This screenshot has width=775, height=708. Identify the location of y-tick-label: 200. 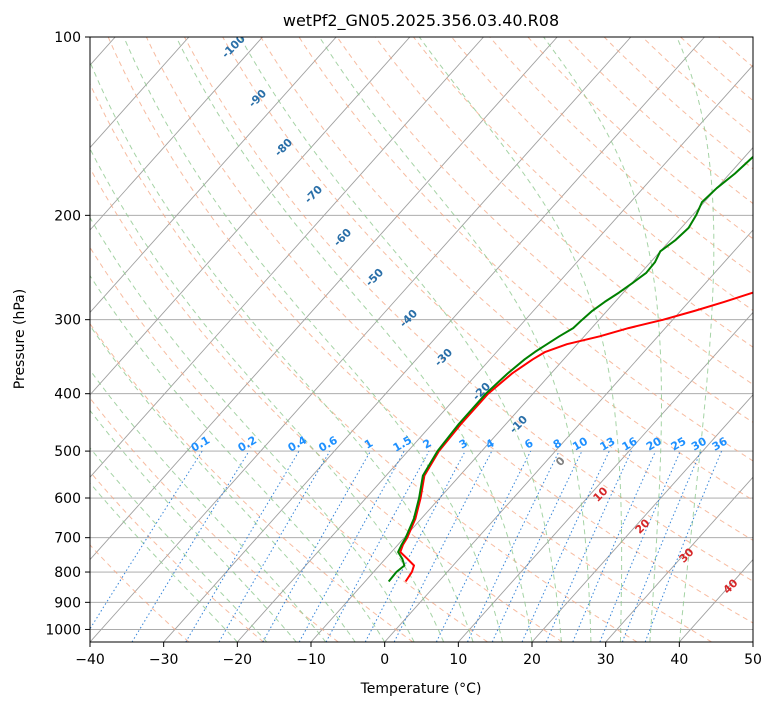
(67, 216).